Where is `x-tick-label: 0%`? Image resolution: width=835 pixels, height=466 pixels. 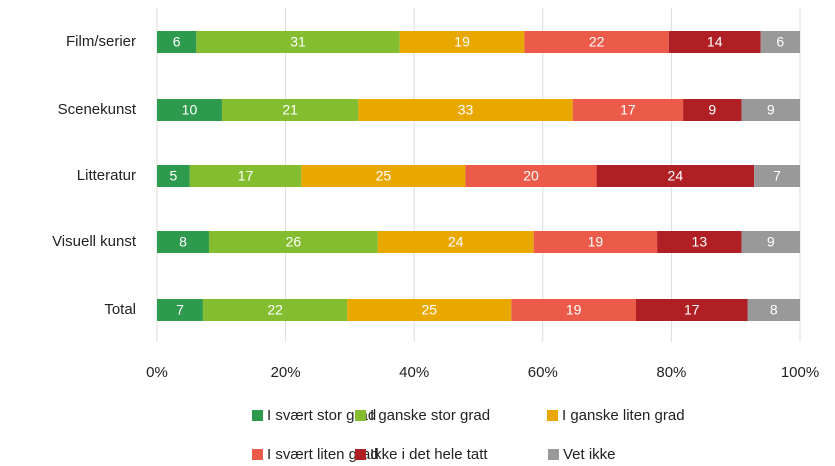
x-tick-label: 0% is located at coordinates (157, 372).